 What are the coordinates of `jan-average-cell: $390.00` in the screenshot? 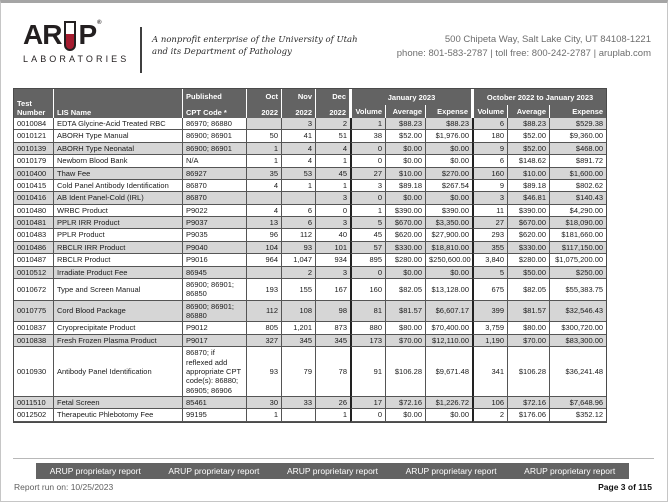 It's located at (406, 210).